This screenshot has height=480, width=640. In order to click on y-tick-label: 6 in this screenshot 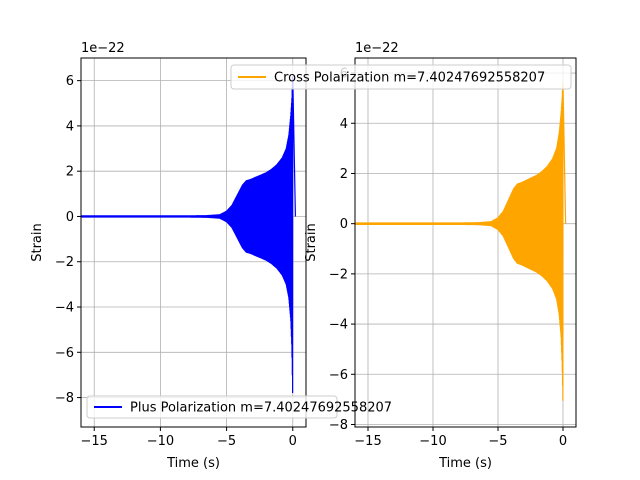, I will do `click(70, 81)`.